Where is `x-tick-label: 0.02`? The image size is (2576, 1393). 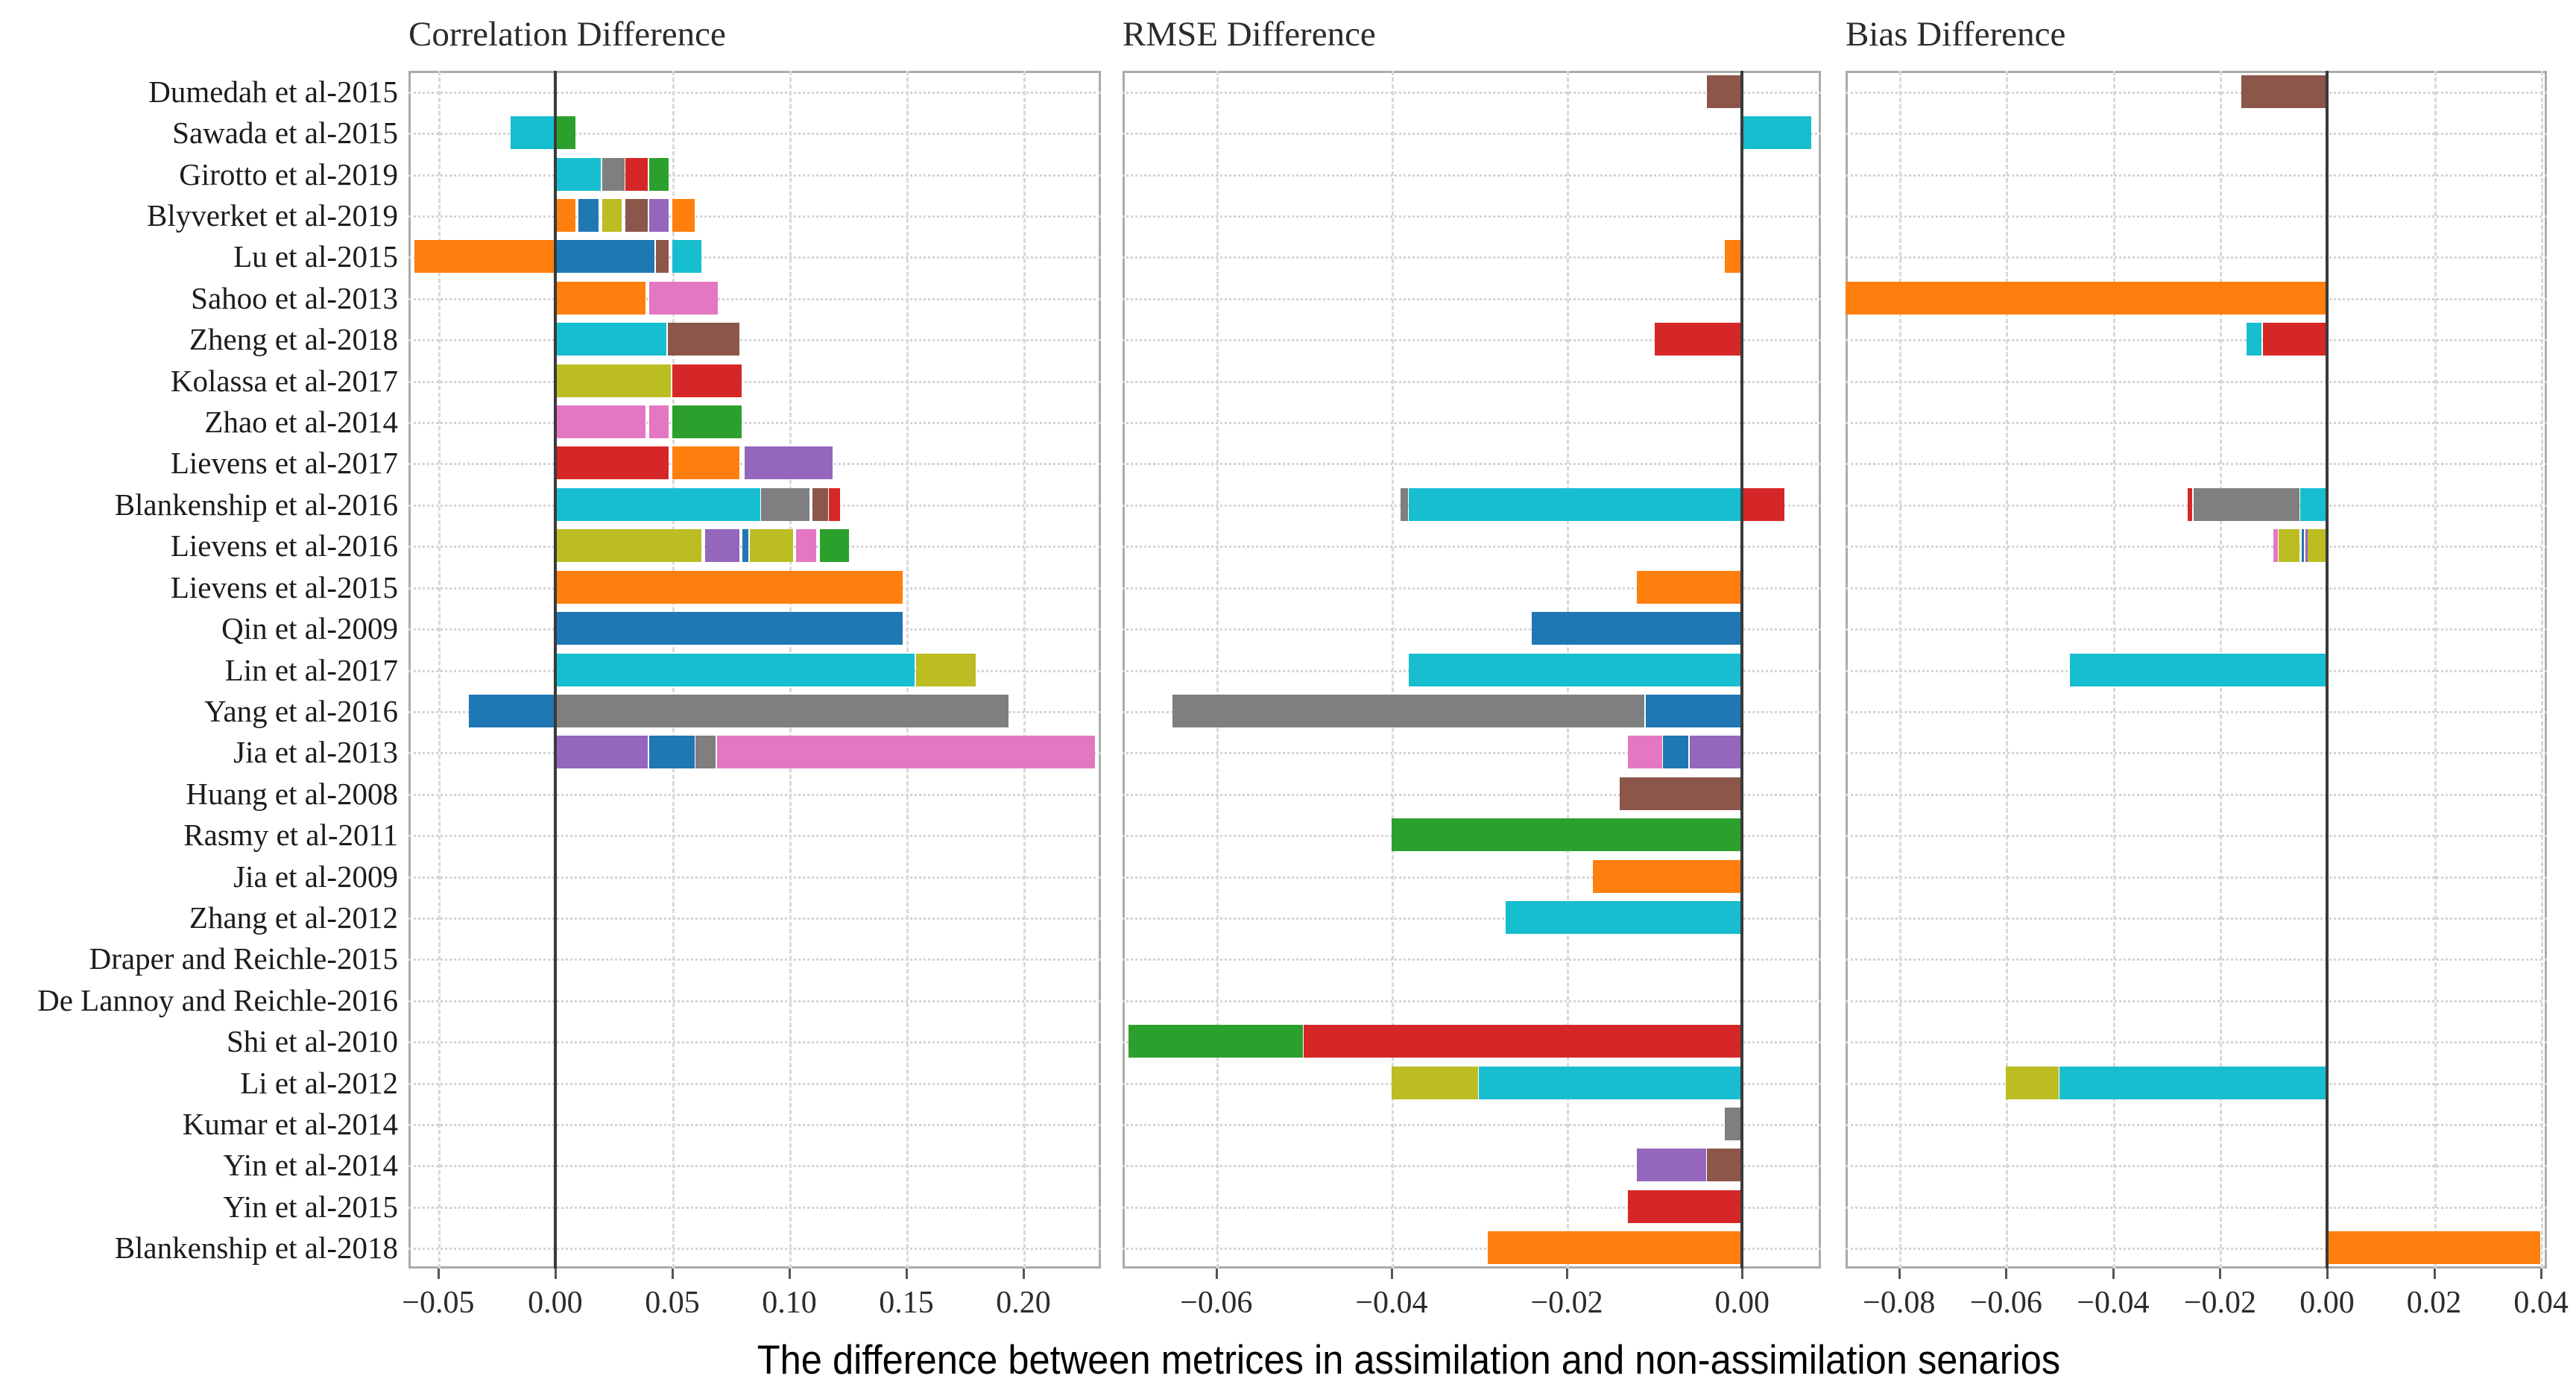
x-tick-label: 0.02 is located at coordinates (2434, 1303).